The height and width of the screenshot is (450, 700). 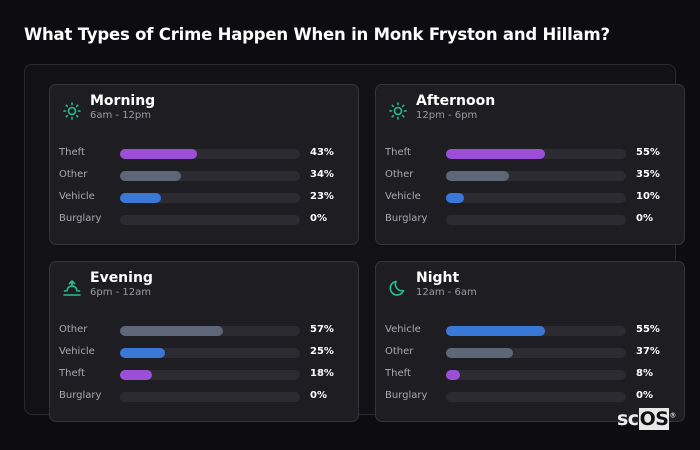 What do you see at coordinates (123, 101) in the screenshot?
I see `period-name: Morning` at bounding box center [123, 101].